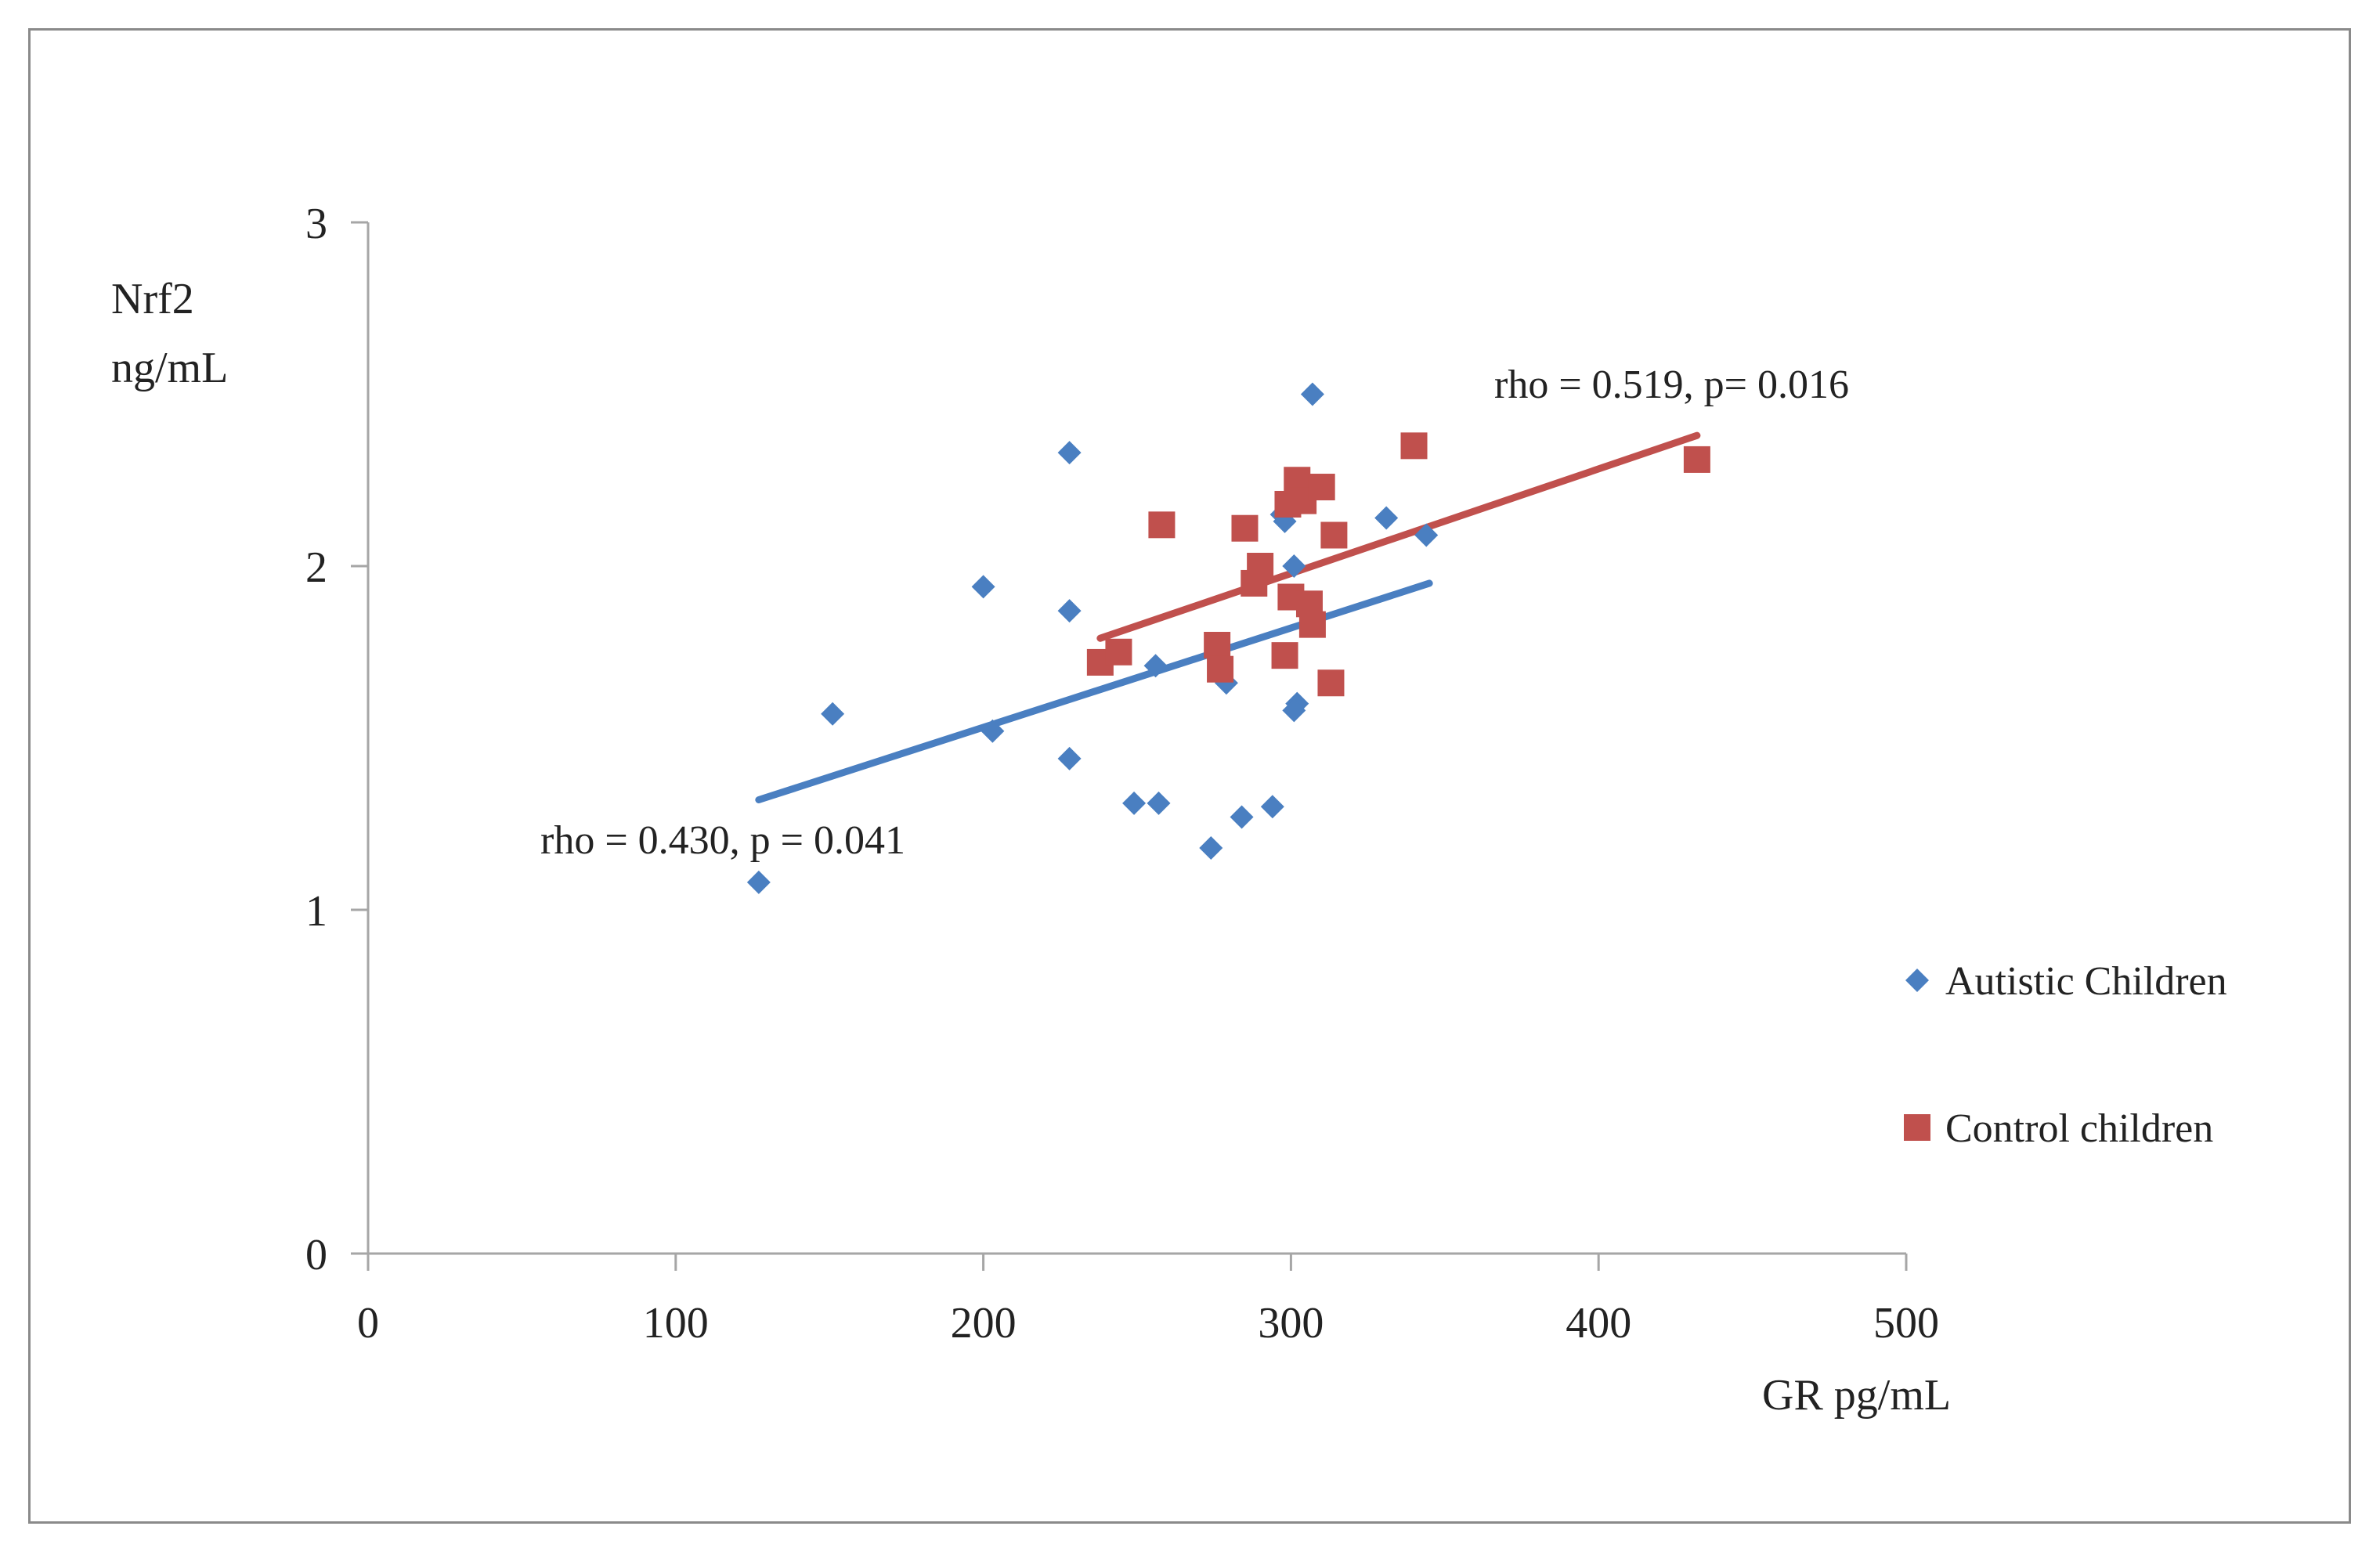  What do you see at coordinates (1291, 1324) in the screenshot?
I see `x-tick-label: 300` at bounding box center [1291, 1324].